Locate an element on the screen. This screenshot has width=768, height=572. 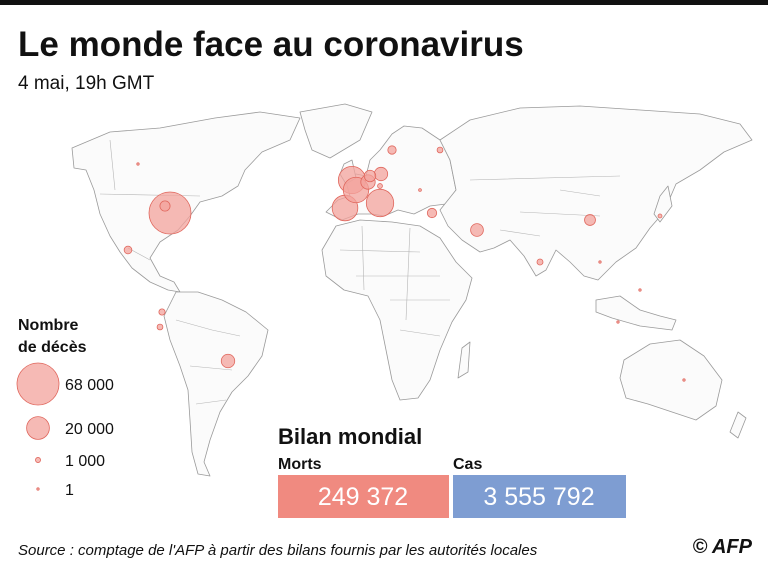
deaths-label: Morts is located at coordinates (300, 464).